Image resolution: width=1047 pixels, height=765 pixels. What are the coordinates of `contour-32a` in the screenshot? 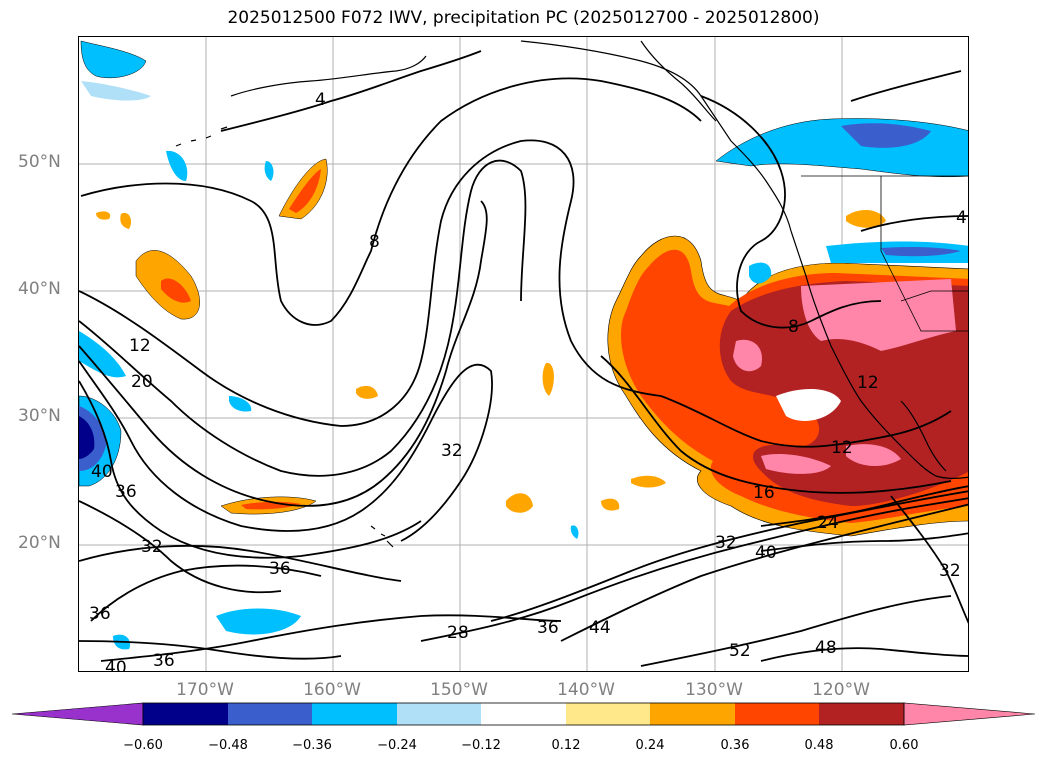 It's located at (286, 451).